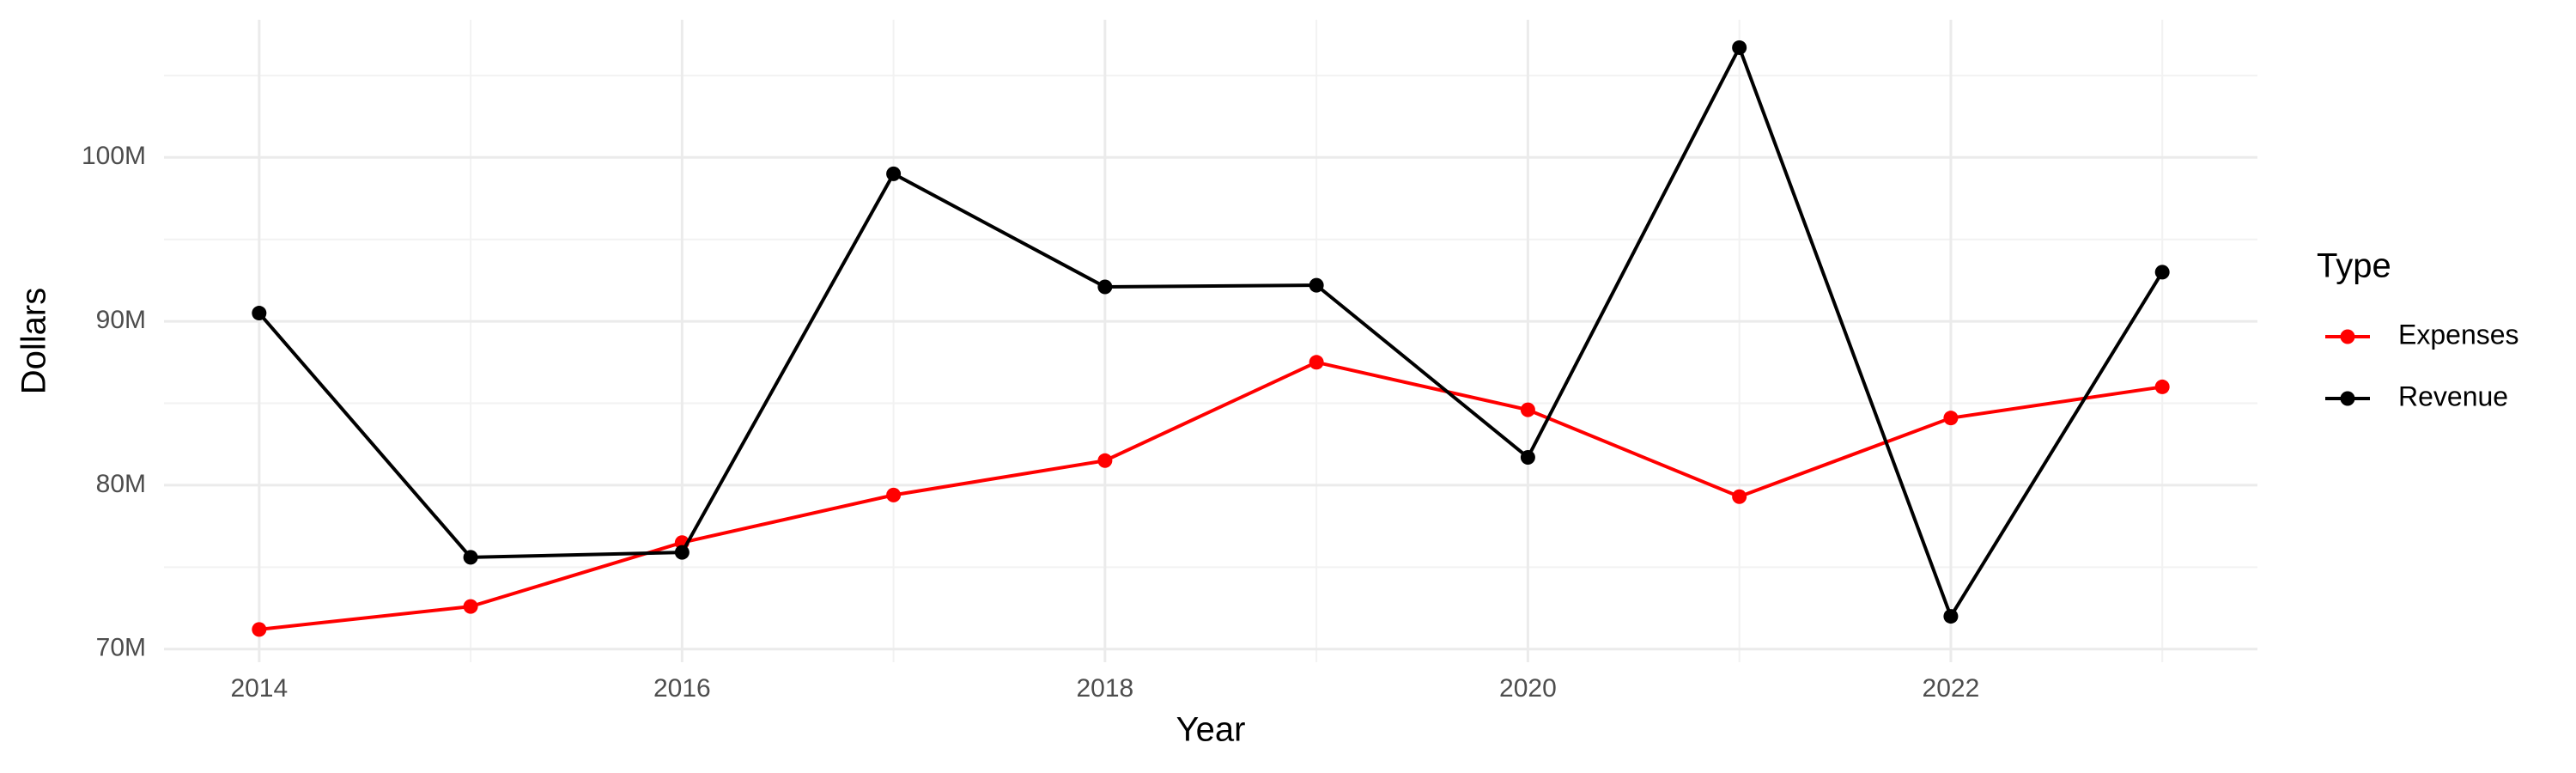 The image size is (2576, 773). Describe the element at coordinates (259, 688) in the screenshot. I see `x-tick-label: 2014` at that location.